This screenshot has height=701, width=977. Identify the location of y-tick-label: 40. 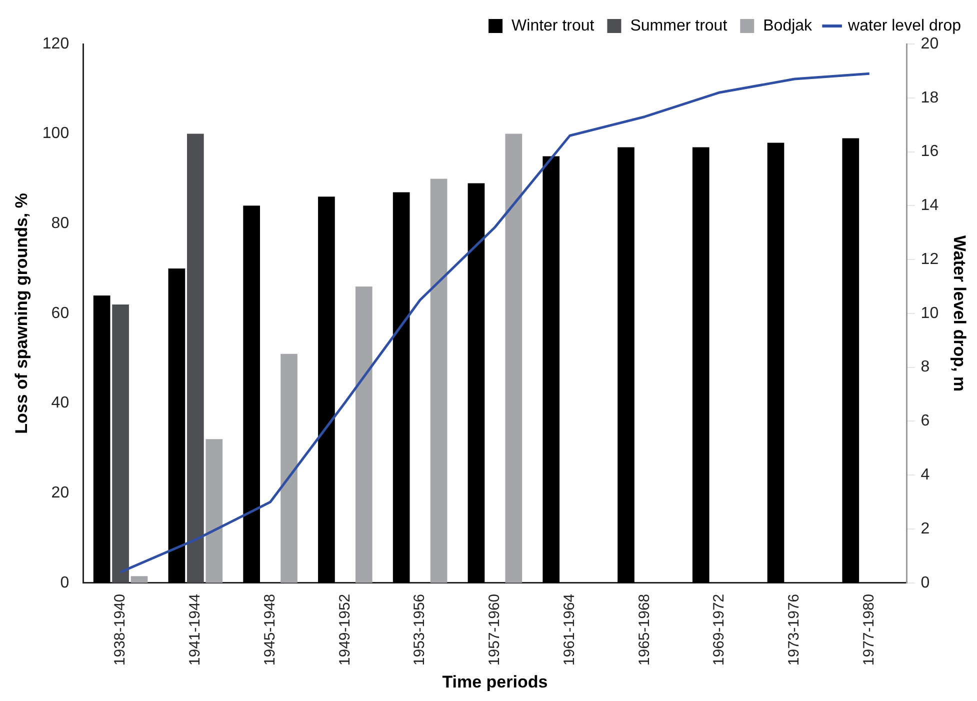
(60, 403).